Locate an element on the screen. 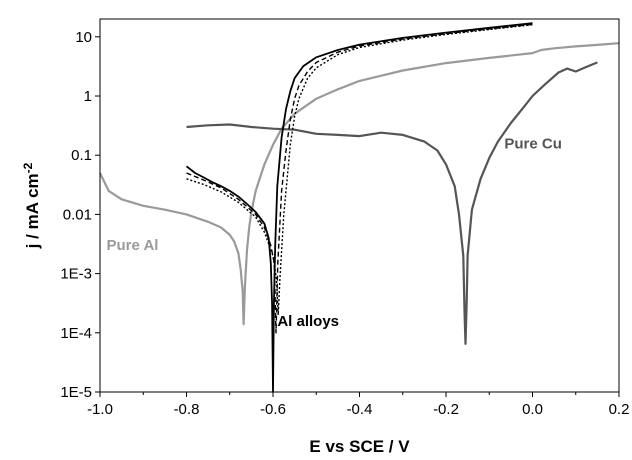  x-tick-label: -0.4 is located at coordinates (360, 409).